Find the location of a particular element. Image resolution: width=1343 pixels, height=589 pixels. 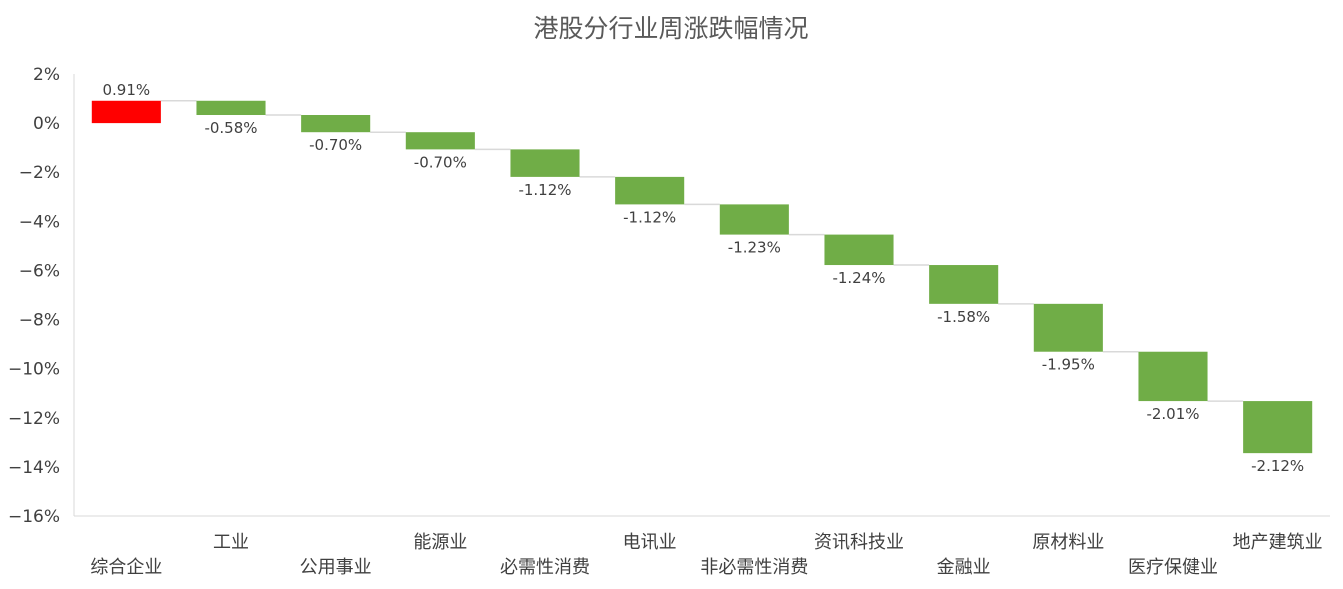

category-label: 必需性消费 is located at coordinates (545, 567).